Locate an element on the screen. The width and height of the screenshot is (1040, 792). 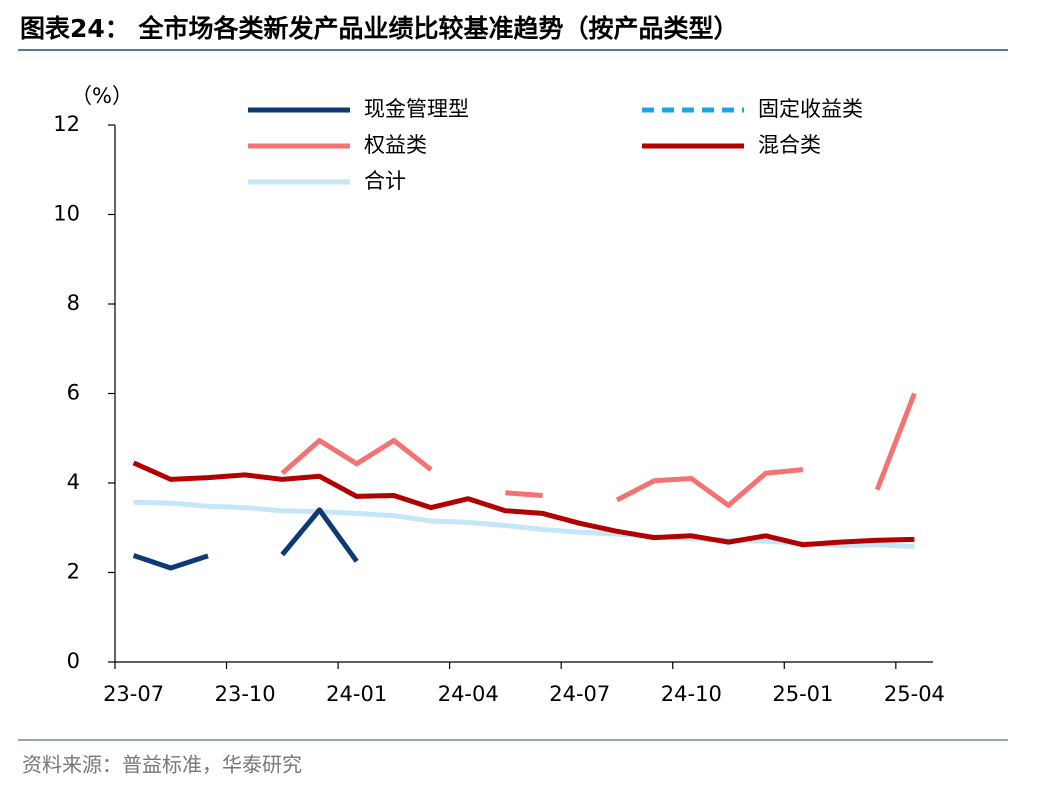
source: 资料来源：普益标准，华泰研究 is located at coordinates (162, 765).